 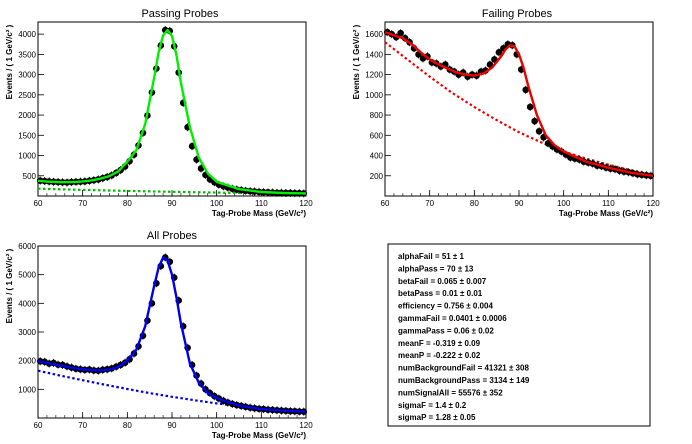 I want to click on parameter-row: alphaPass = 70 ± 13, so click(x=436, y=268).